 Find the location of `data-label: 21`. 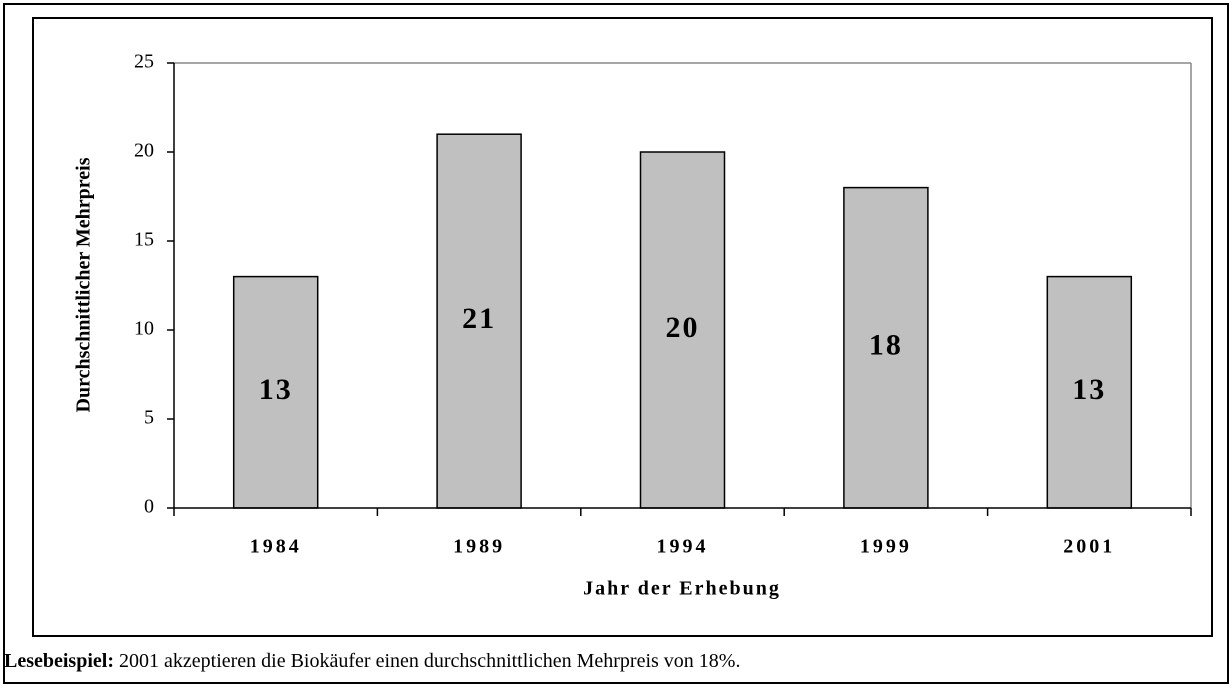

data-label: 21 is located at coordinates (479, 318).